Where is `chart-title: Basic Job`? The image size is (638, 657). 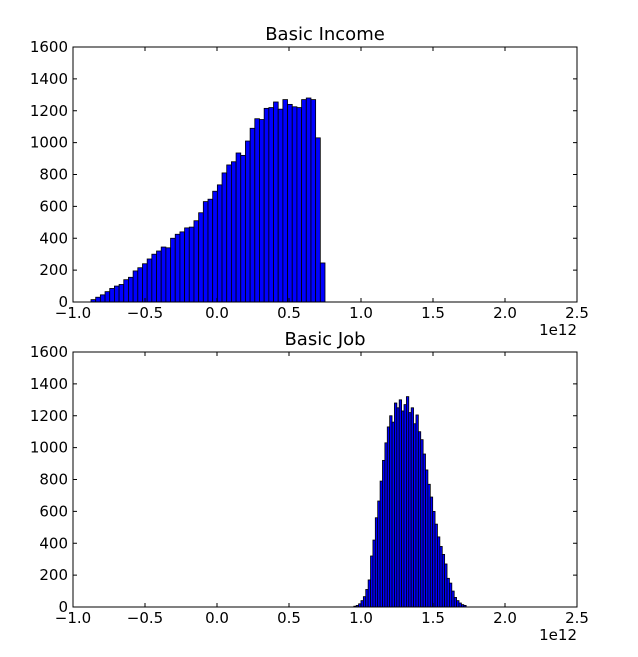 chart-title: Basic Job is located at coordinates (324, 339).